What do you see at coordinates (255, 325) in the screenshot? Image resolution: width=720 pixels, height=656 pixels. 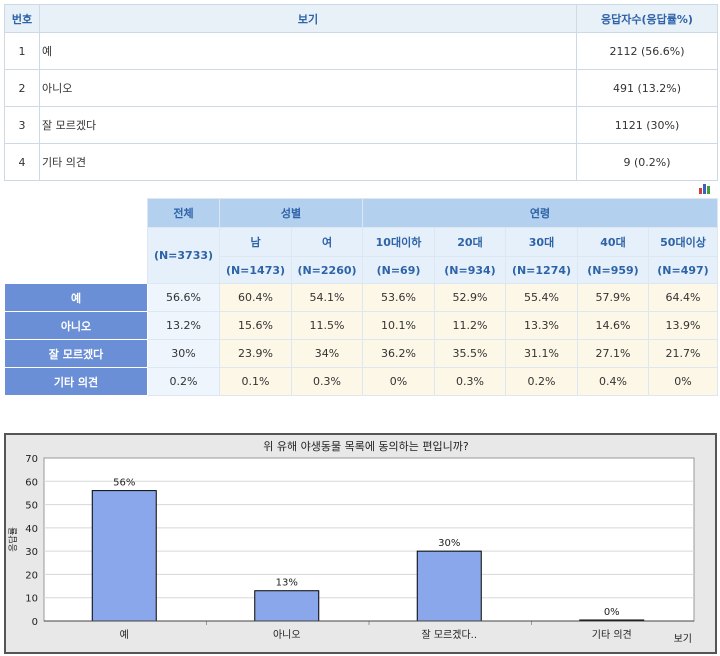 I see `value-cell: 15.6%` at bounding box center [255, 325].